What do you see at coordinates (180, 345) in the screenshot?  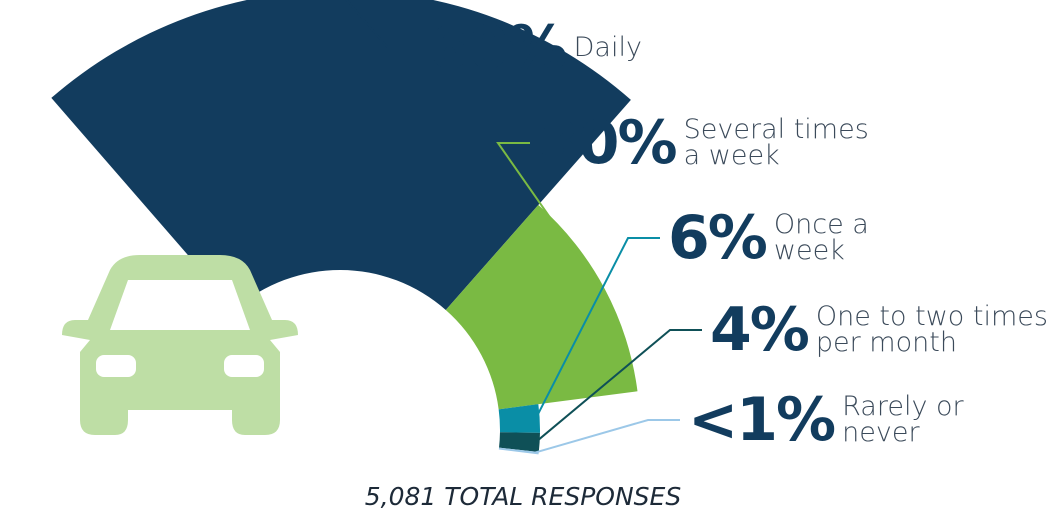 I see `car-icon` at bounding box center [180, 345].